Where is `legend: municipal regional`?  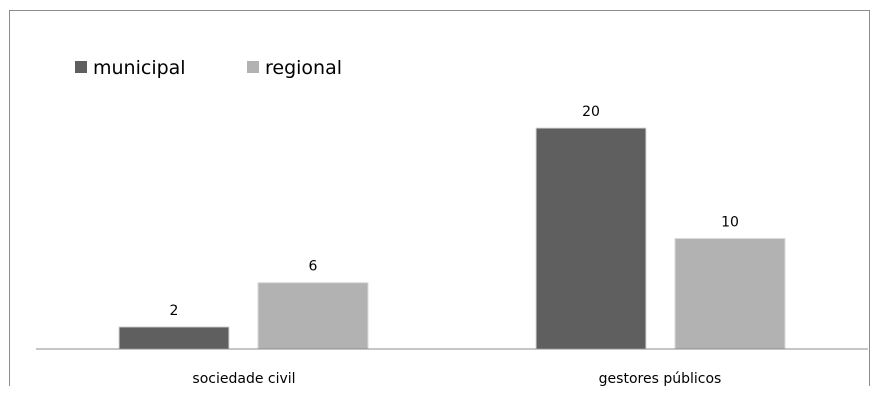 legend: municipal regional is located at coordinates (208, 68).